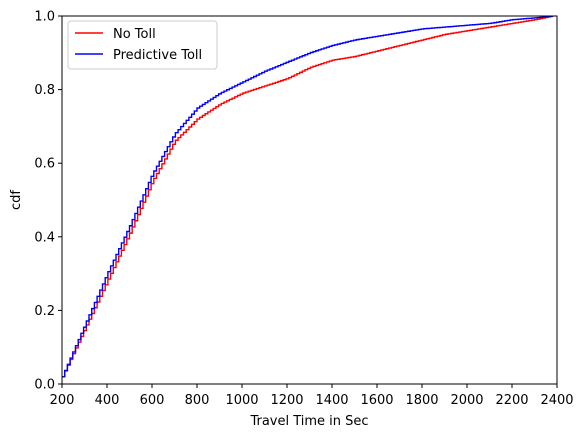  Describe the element at coordinates (308, 421) in the screenshot. I see `x-axis-label: Travel Time in Sec` at that location.